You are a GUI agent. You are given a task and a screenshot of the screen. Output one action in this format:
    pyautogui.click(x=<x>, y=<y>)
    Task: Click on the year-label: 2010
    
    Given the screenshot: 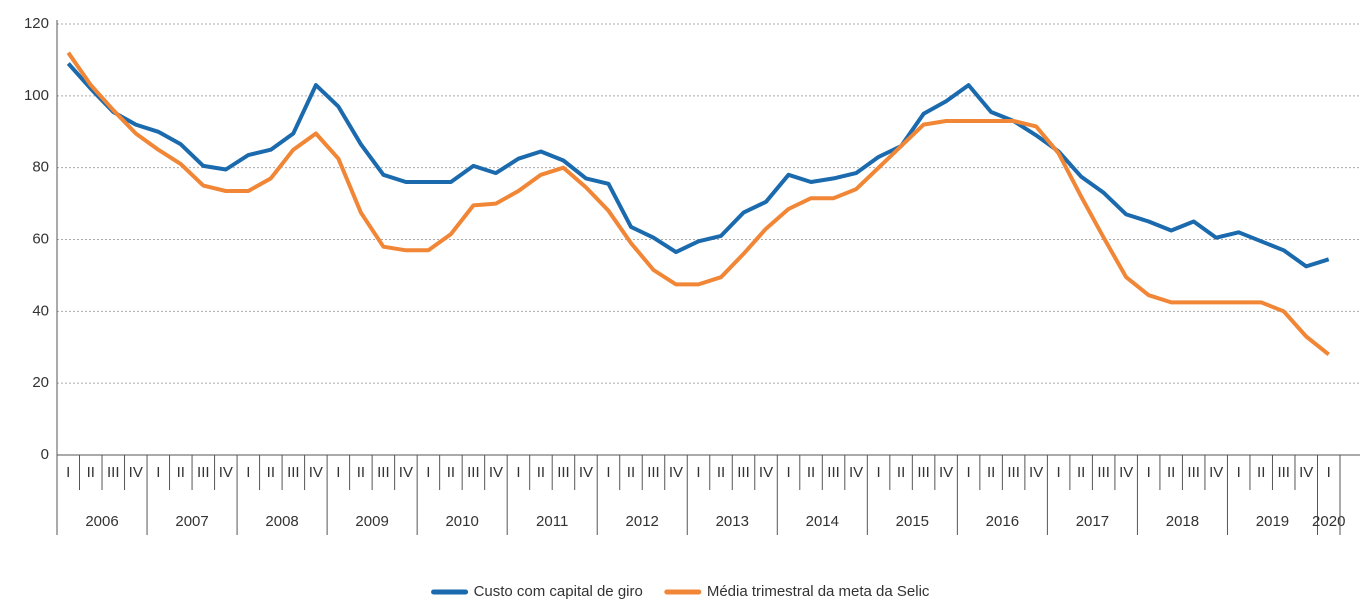 What is the action you would take?
    pyautogui.click(x=461, y=521)
    